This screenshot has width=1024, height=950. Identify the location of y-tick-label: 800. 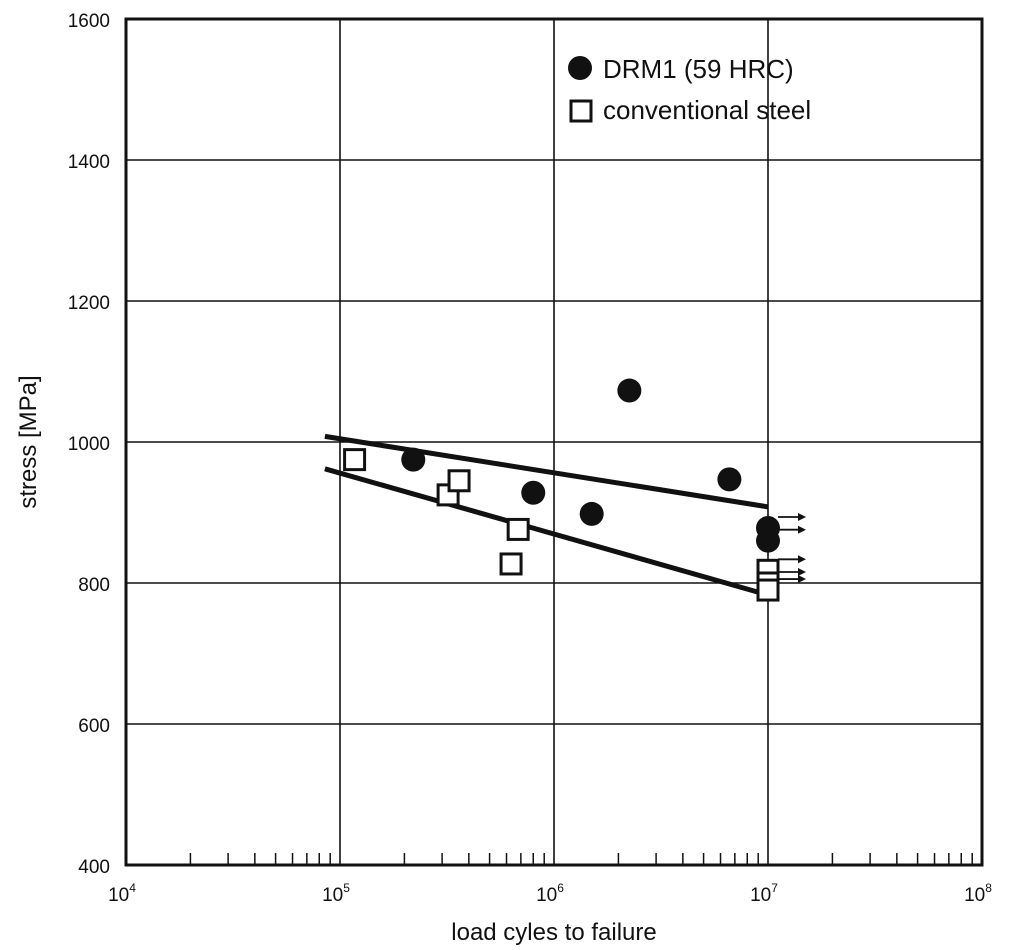
(94, 585).